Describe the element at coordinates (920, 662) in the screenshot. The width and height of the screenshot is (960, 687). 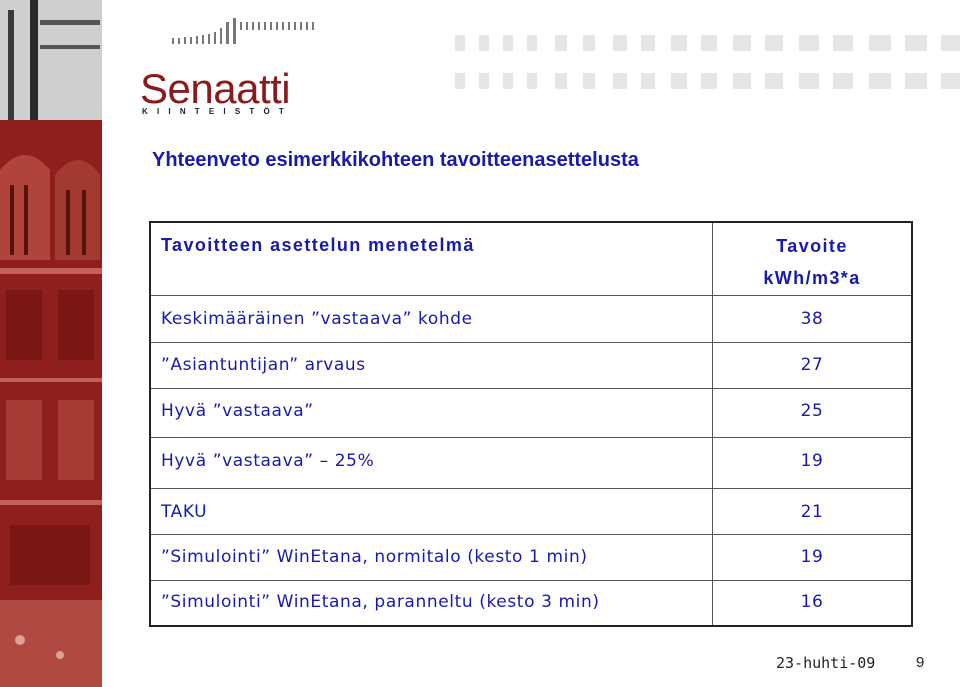
I see `page-number: 9` at that location.